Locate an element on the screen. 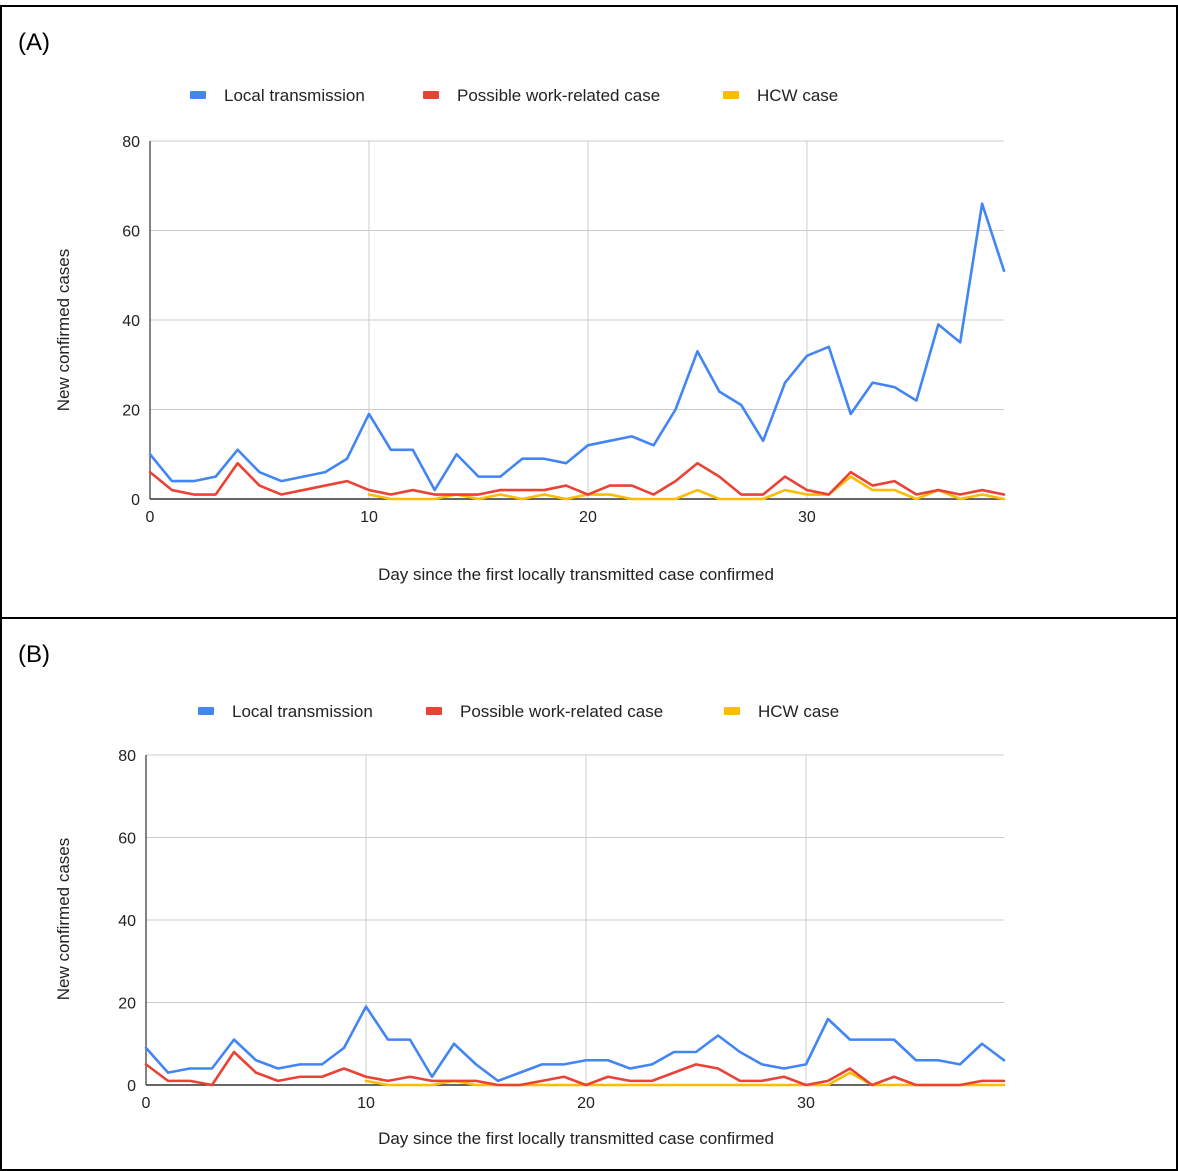 The width and height of the screenshot is (1178, 1171). series-line-local-transmission is located at coordinates (575, 1044).